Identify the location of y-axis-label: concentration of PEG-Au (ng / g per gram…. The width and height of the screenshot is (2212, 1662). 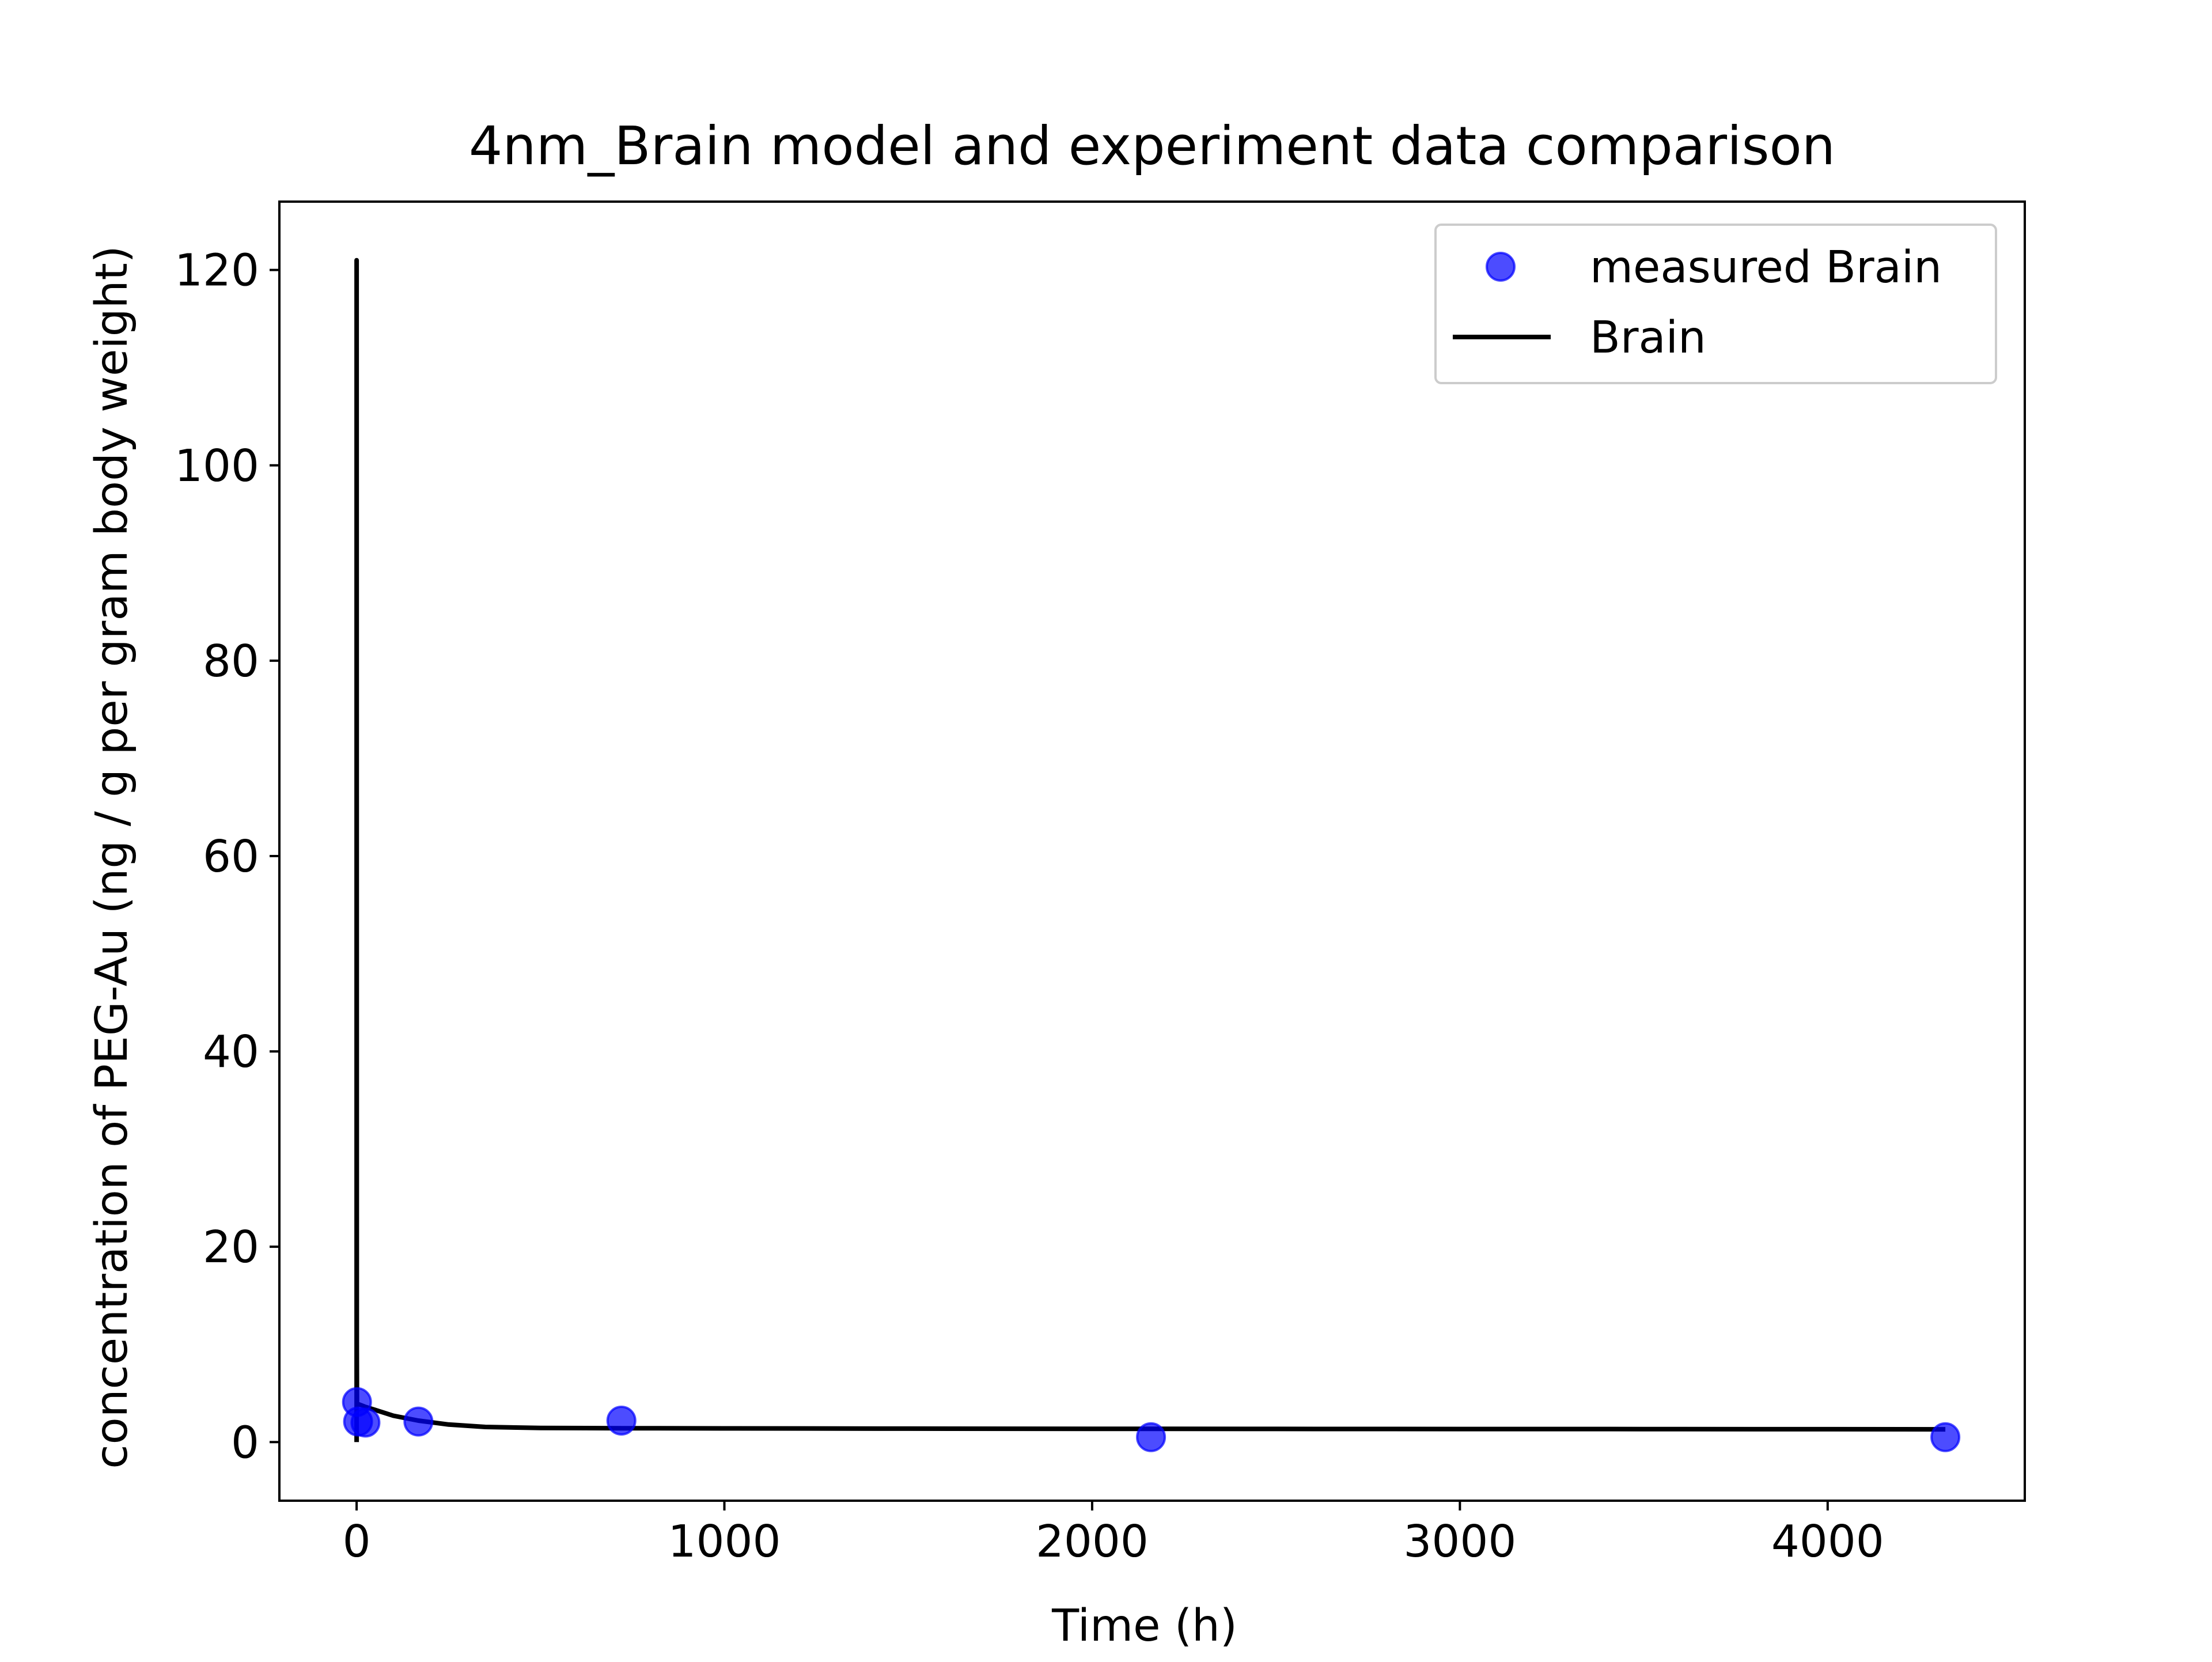
(112, 857).